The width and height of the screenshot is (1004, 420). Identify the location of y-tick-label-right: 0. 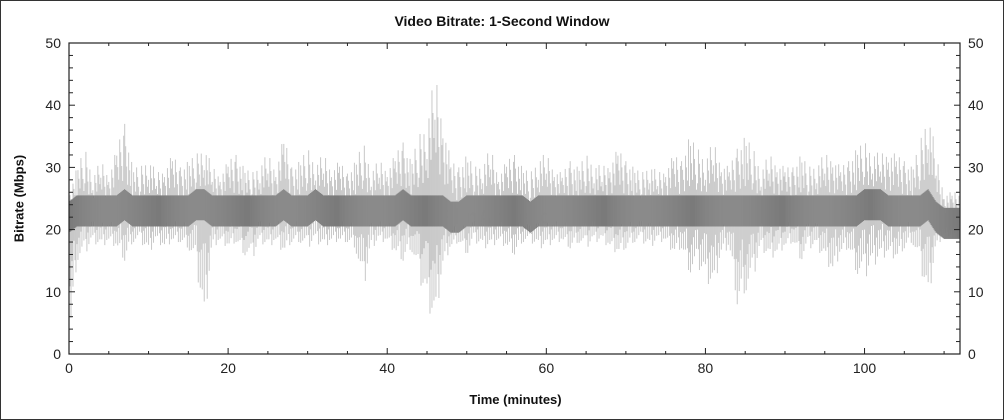
(972, 354).